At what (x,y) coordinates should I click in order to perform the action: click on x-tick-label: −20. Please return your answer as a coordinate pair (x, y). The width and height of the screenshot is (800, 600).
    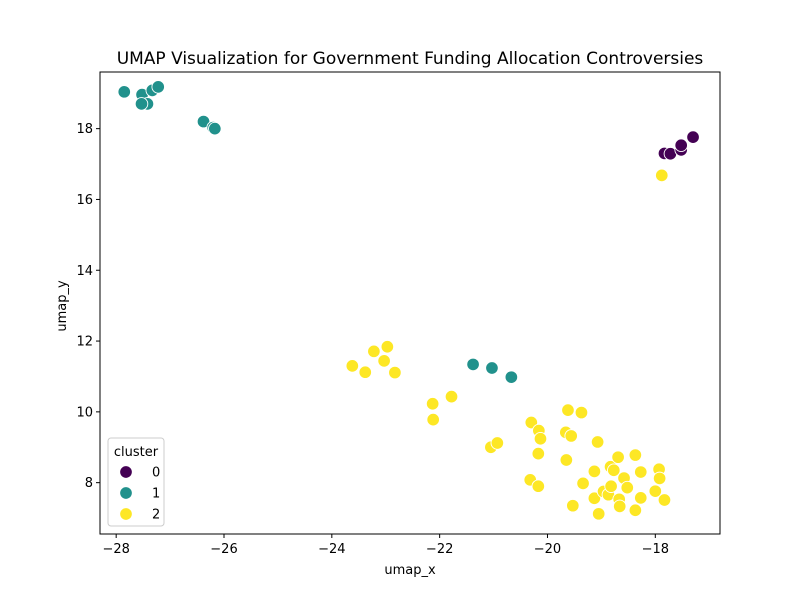
    Looking at the image, I should click on (547, 549).